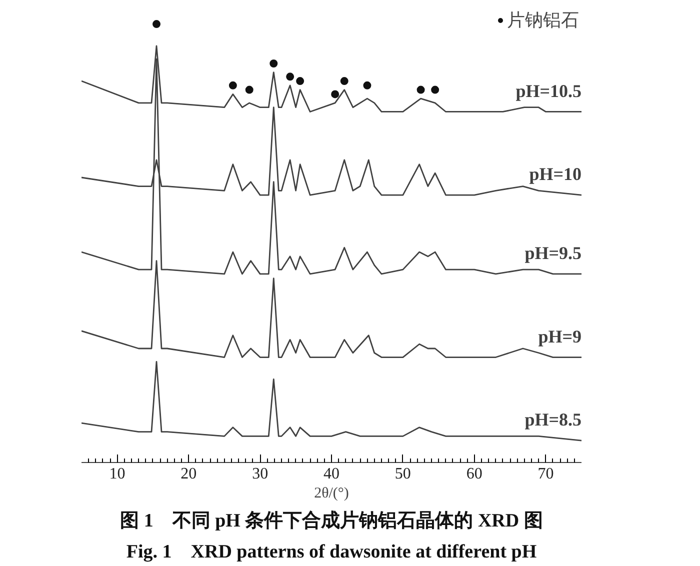 This screenshot has height=566, width=700. What do you see at coordinates (260, 474) in the screenshot?
I see `x-tick-label: 30` at bounding box center [260, 474].